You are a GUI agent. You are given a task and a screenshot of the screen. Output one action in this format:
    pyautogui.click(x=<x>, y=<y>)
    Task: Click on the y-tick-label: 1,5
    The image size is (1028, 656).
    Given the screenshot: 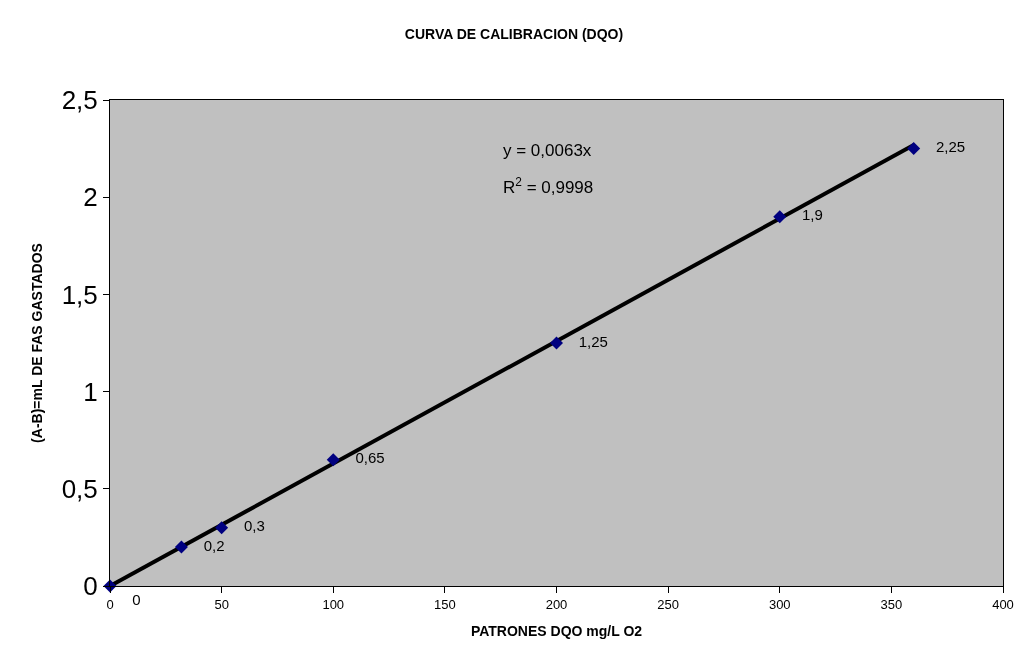 What is the action you would take?
    pyautogui.click(x=79, y=294)
    